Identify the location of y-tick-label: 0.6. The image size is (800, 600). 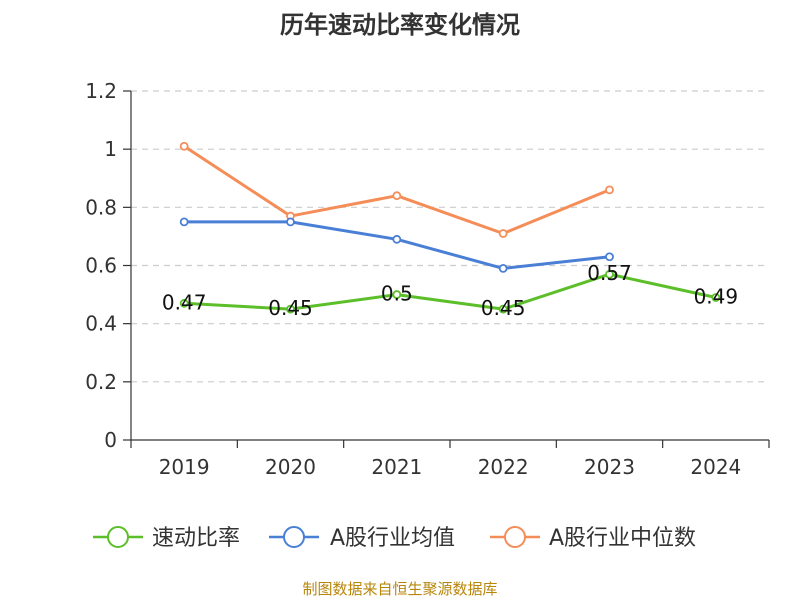
(101, 266).